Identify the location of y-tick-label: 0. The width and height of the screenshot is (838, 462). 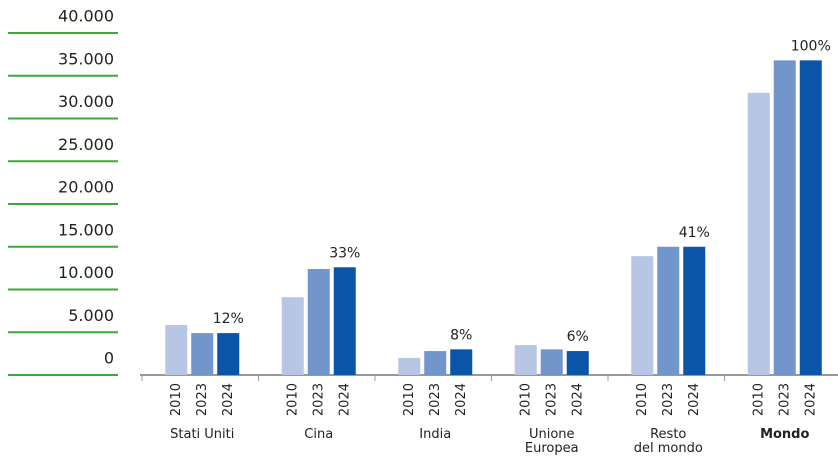
(109, 358).